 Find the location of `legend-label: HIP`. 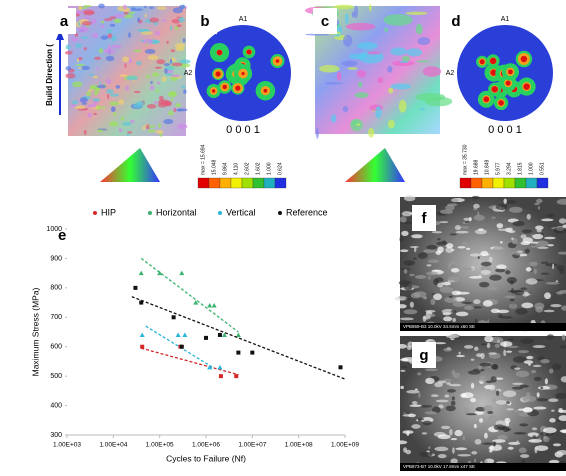

legend-label: HIP is located at coordinates (108, 212).